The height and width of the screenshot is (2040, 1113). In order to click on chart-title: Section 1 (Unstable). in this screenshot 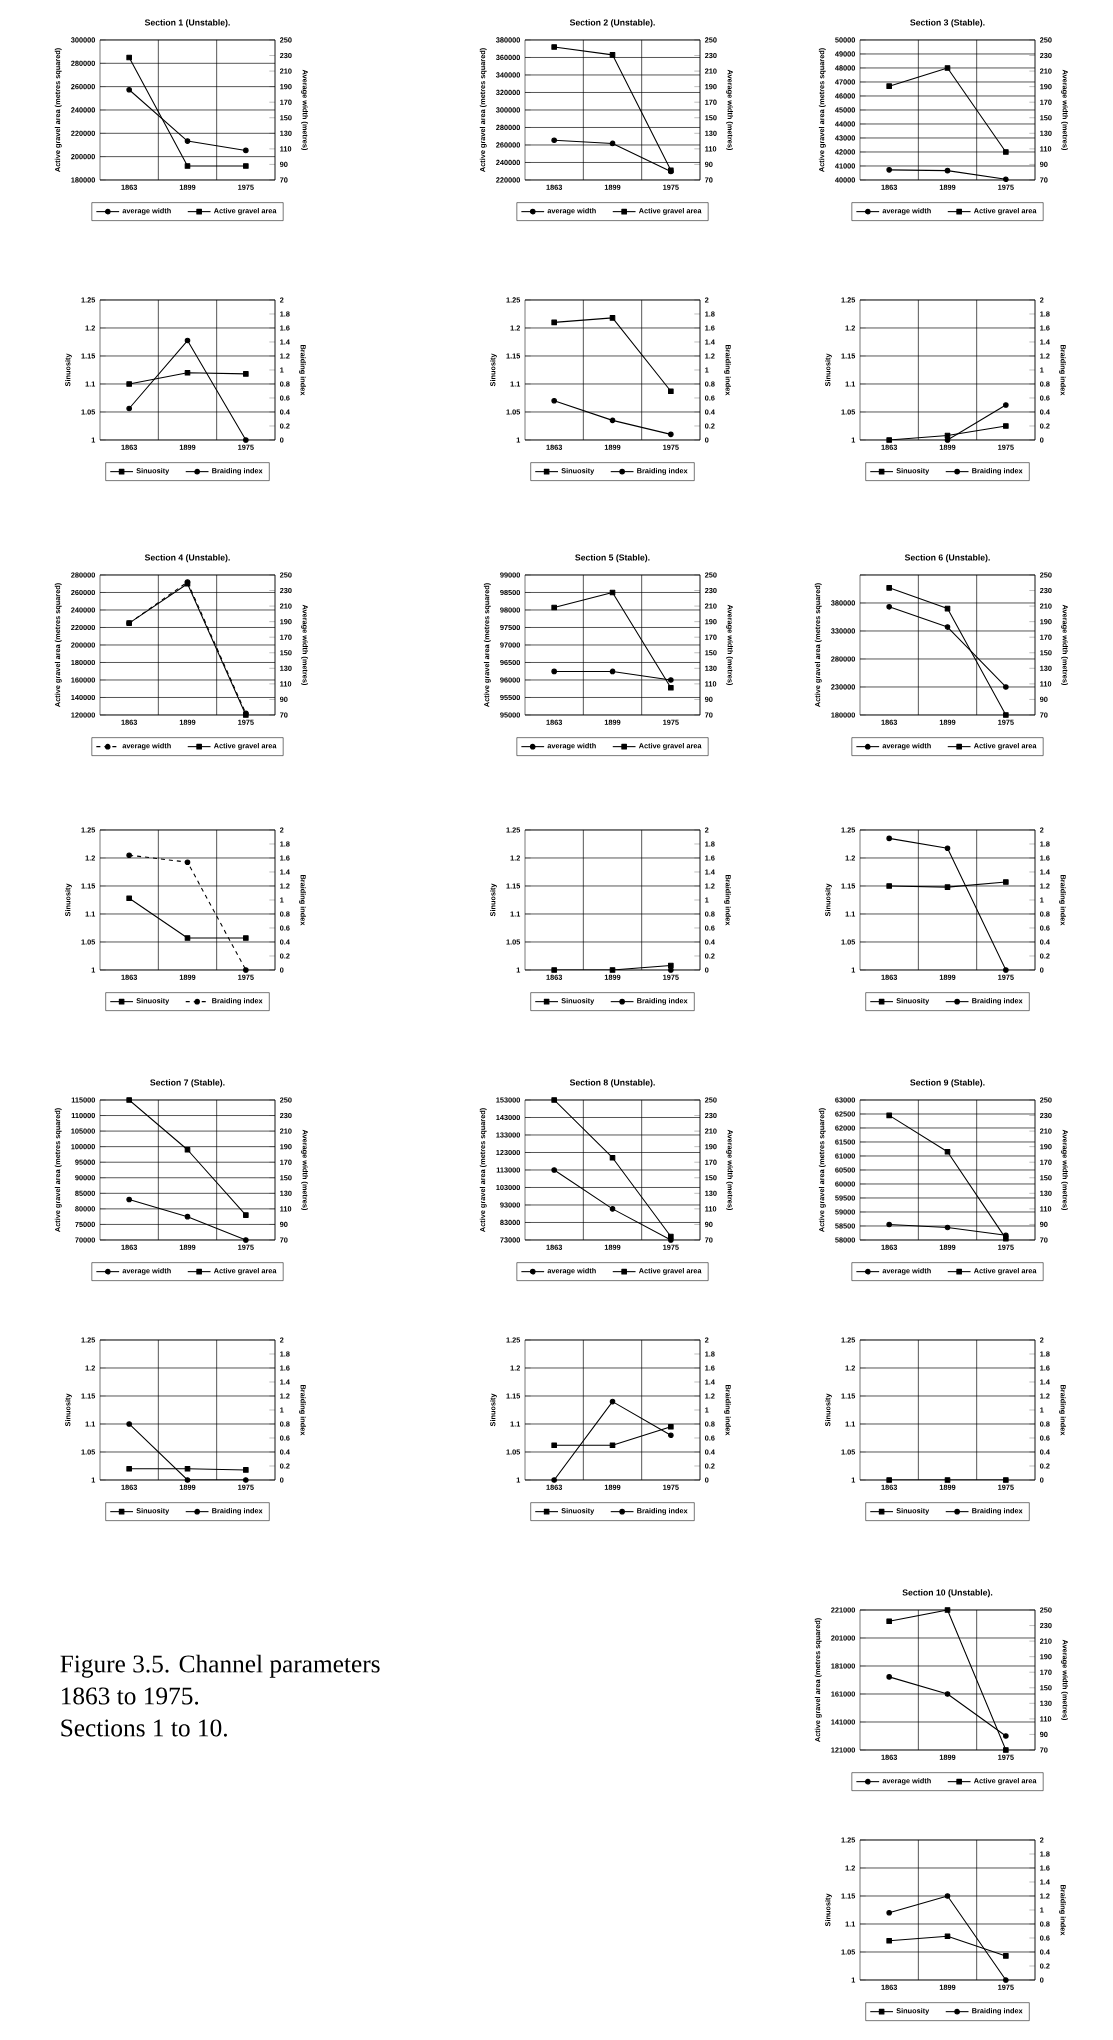, I will do `click(187, 23)`.